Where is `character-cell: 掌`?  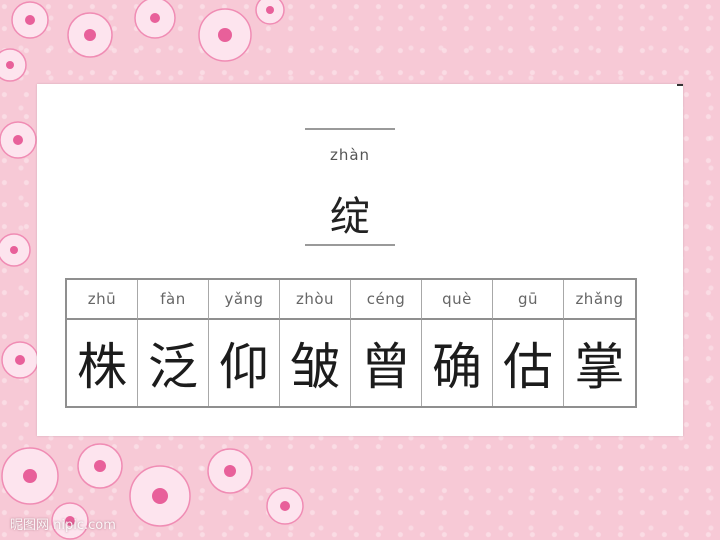 character-cell: 掌 is located at coordinates (599, 367).